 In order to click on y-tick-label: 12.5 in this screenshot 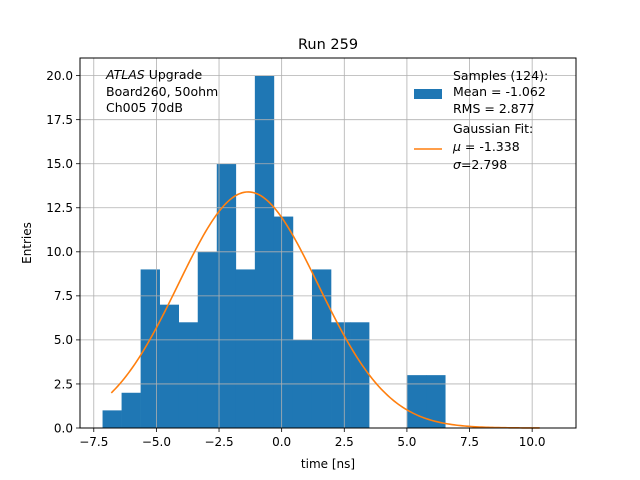, I will do `click(59, 208)`.